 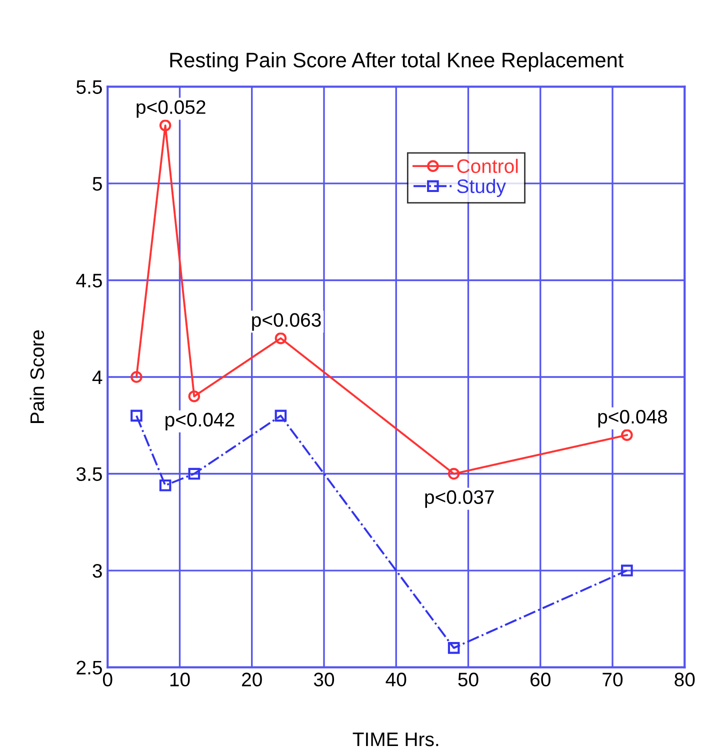 What do you see at coordinates (395, 739) in the screenshot?
I see `x-axis-title: TIME Hrs.` at bounding box center [395, 739].